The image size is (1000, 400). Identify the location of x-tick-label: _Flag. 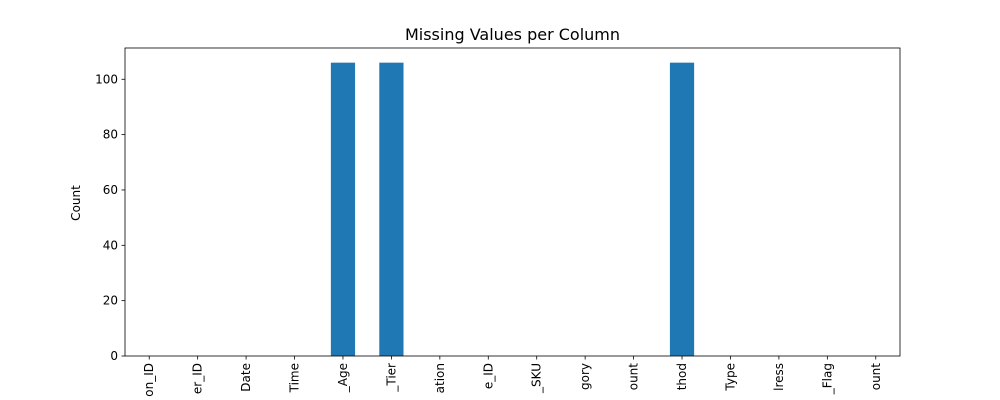
(827, 379).